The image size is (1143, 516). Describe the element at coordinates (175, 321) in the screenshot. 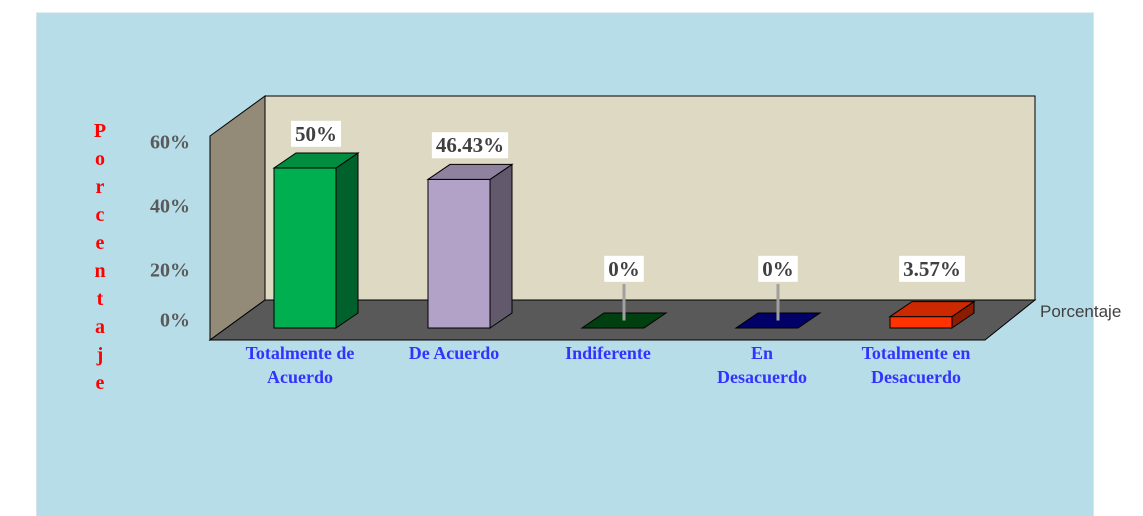

I see `y-tick-label: 0%` at that location.